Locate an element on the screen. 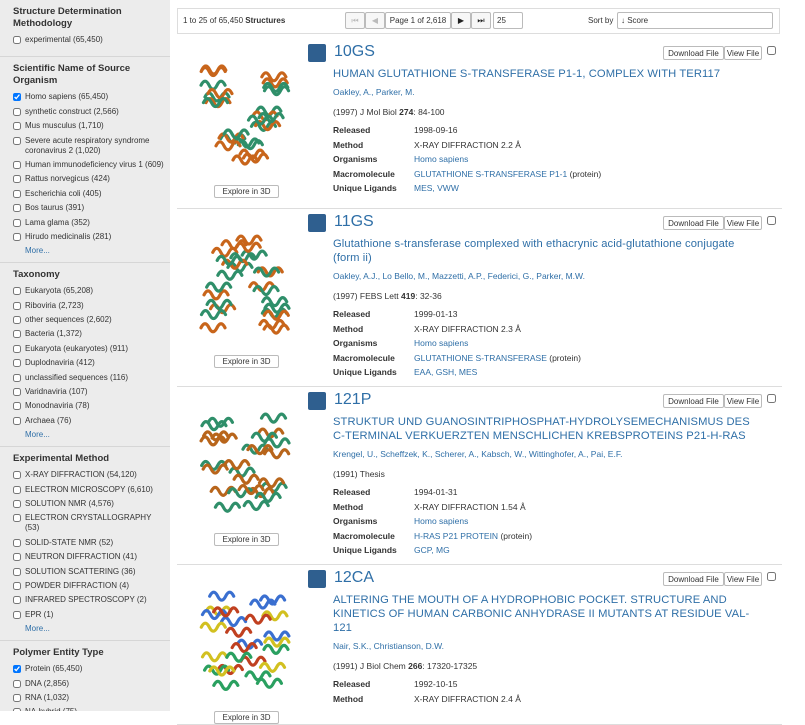  field-link: GLUTATHIONE S-TRANSFERASE is located at coordinates (480, 357).